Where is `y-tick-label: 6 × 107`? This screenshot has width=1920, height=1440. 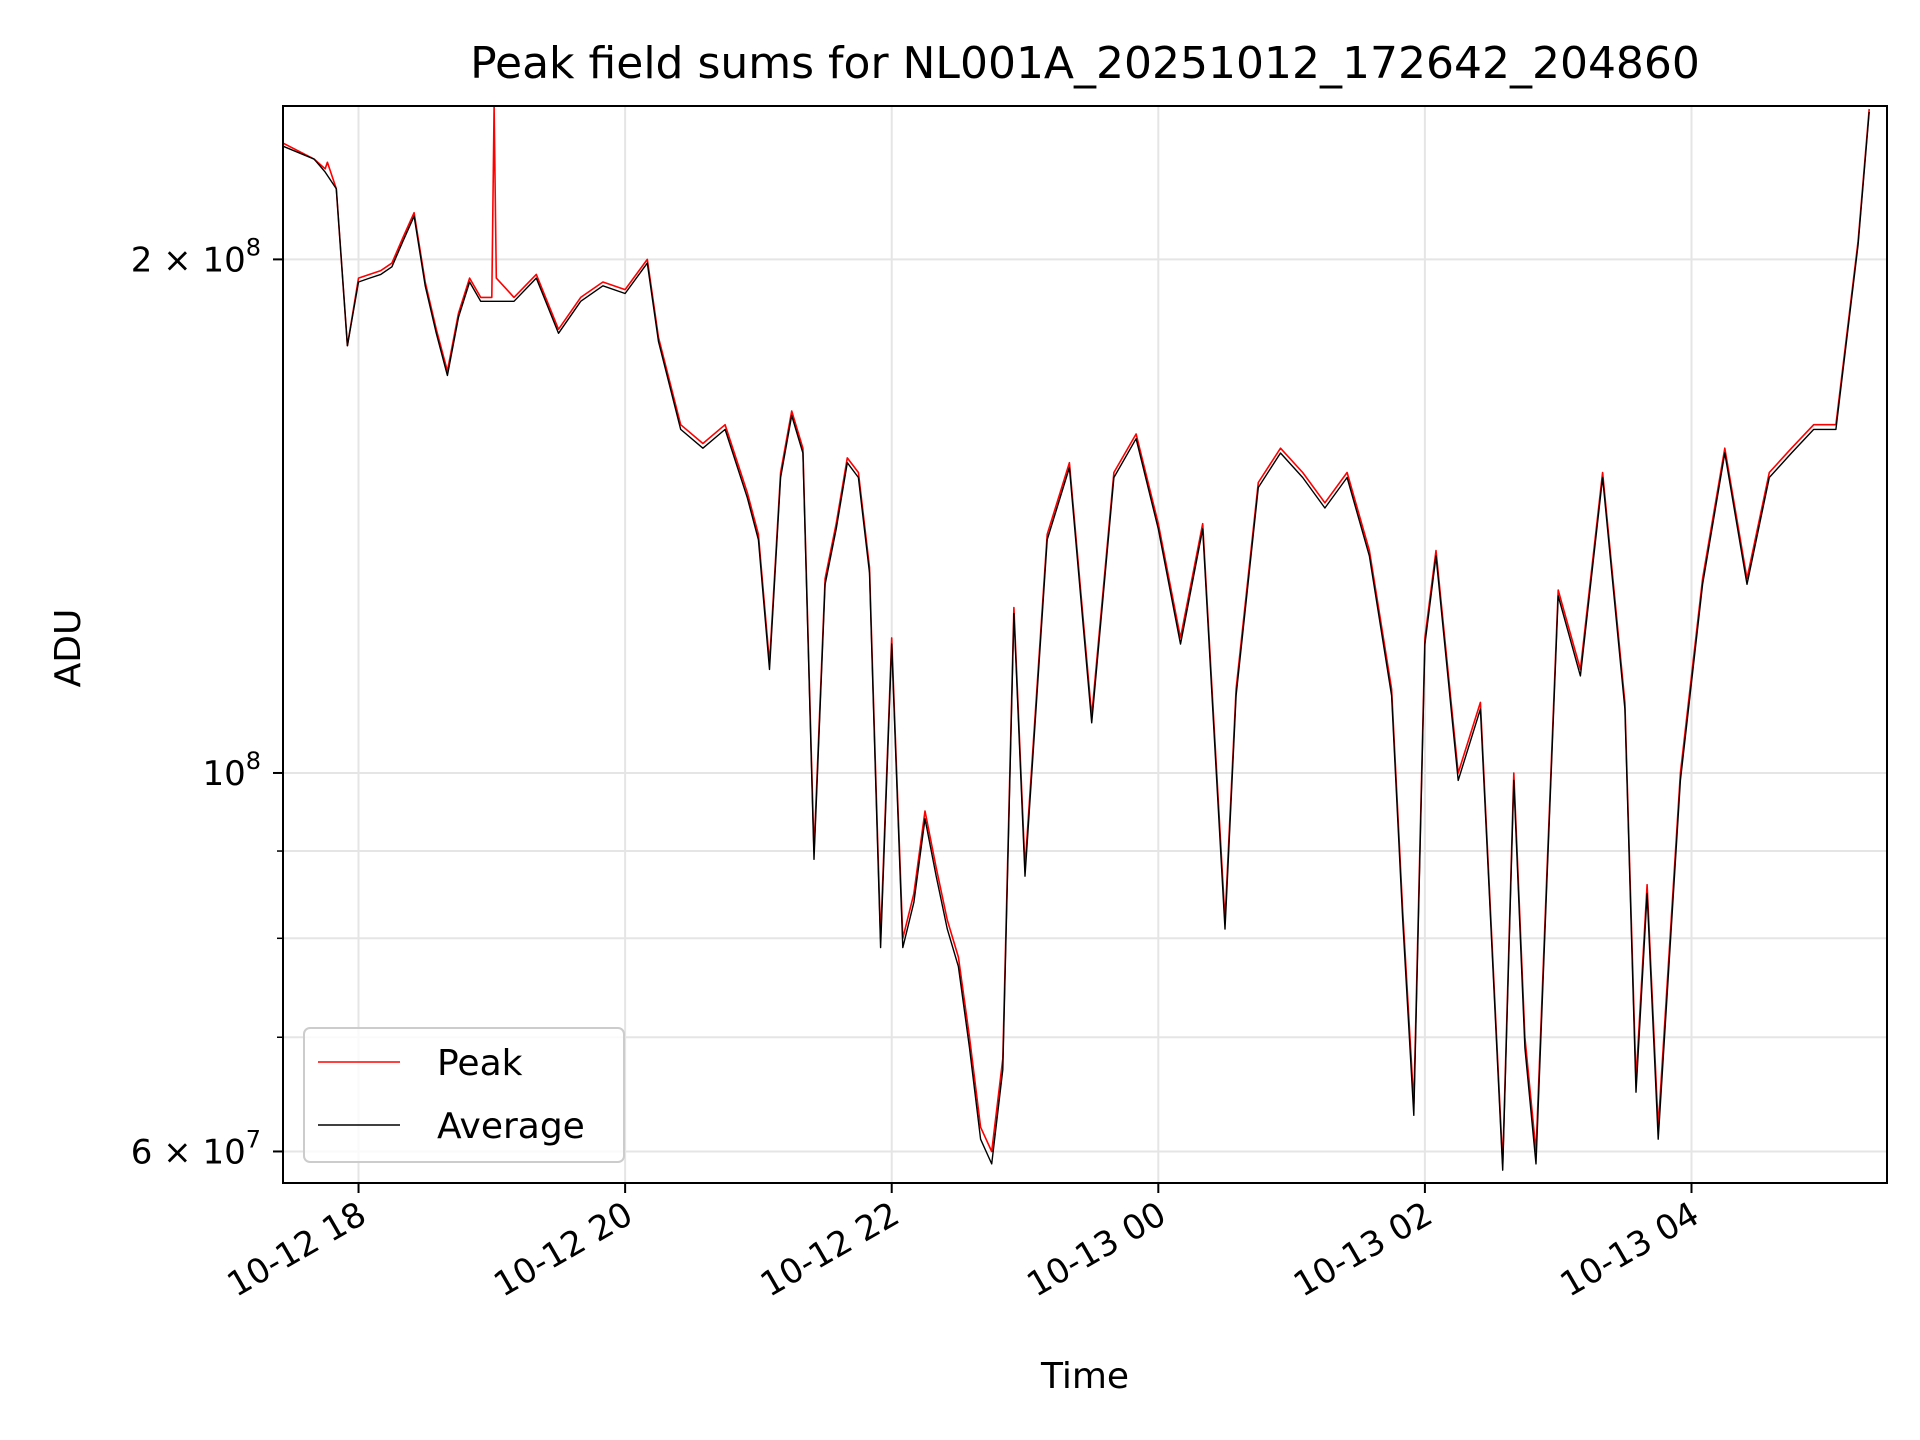 y-tick-label: 6 × 107 is located at coordinates (196, 1148).